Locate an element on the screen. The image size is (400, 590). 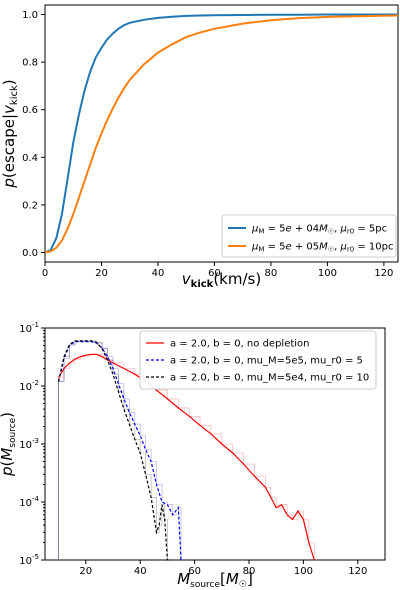
y-tick-label: 0.0 is located at coordinates (30, 253).